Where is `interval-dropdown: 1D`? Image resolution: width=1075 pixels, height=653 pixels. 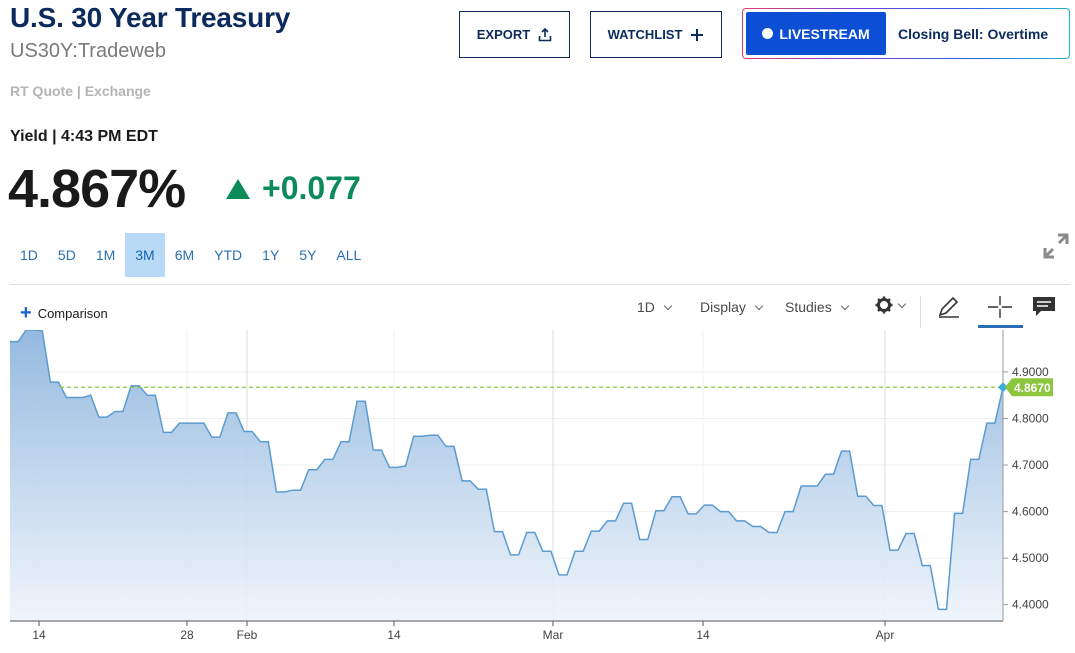
interval-dropdown: 1D is located at coordinates (655, 307).